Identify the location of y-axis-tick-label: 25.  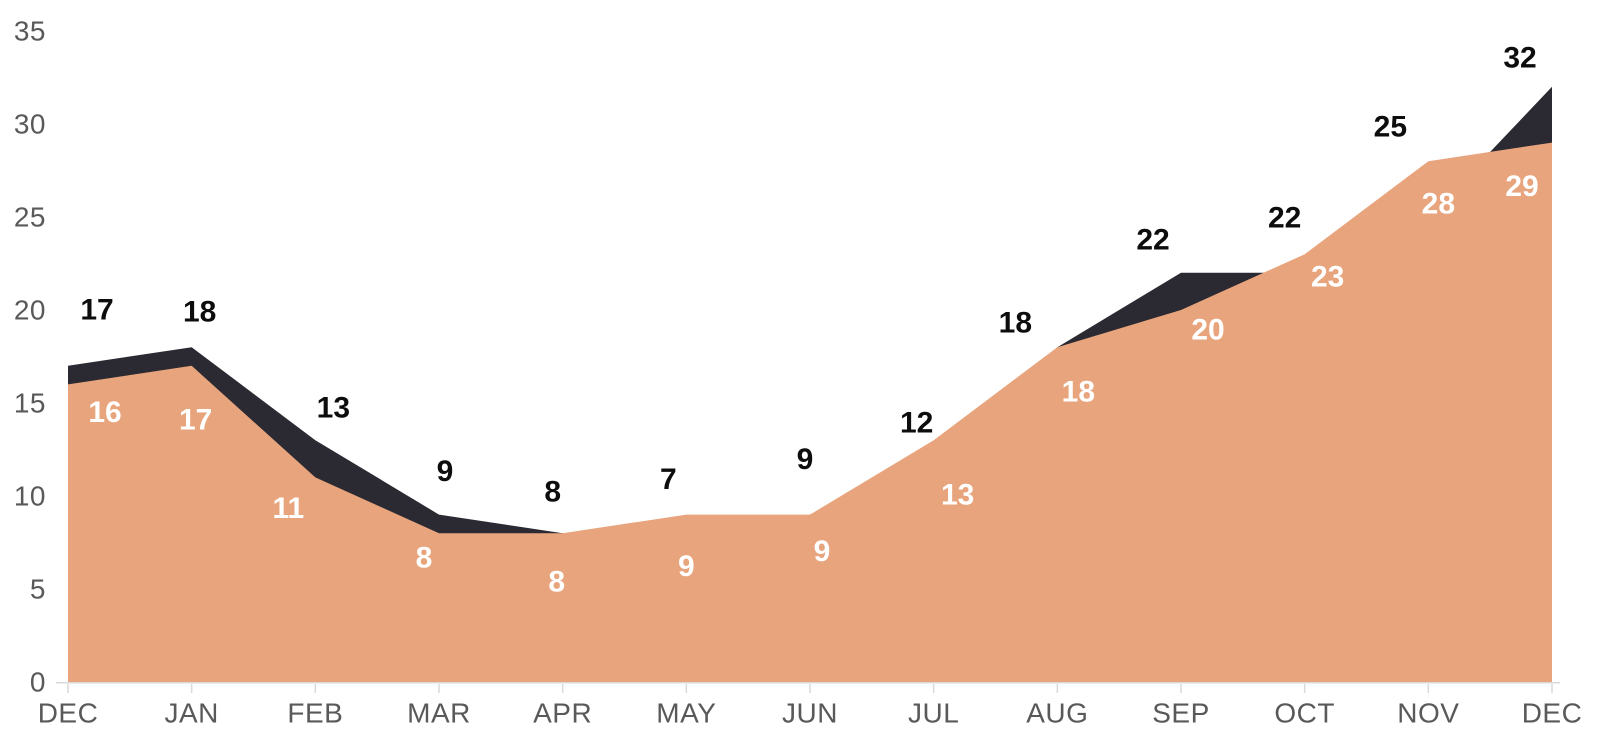
(30, 217).